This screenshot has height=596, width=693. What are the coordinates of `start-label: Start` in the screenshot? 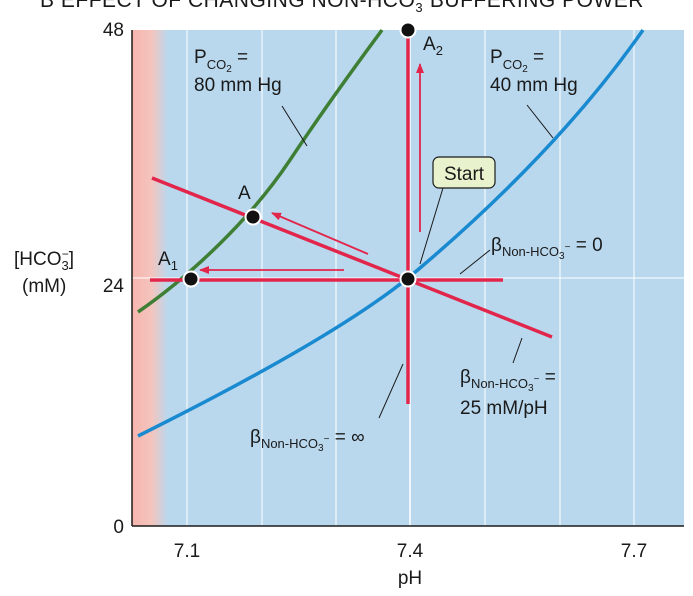 It's located at (464, 174).